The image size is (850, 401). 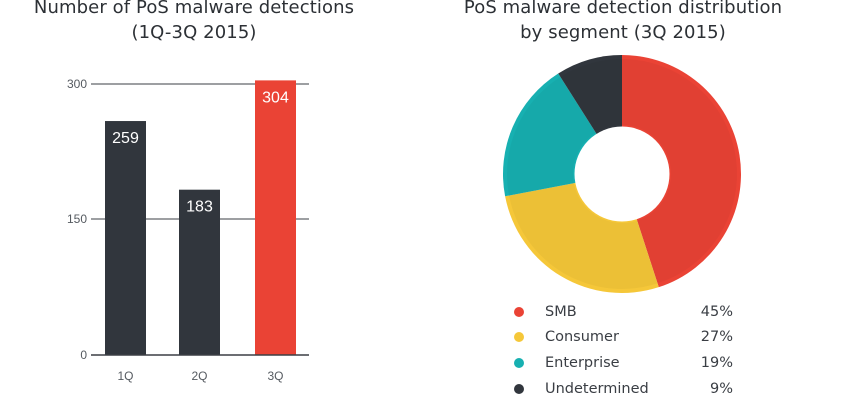 I want to click on legend-value: 27%, so click(x=716, y=337).